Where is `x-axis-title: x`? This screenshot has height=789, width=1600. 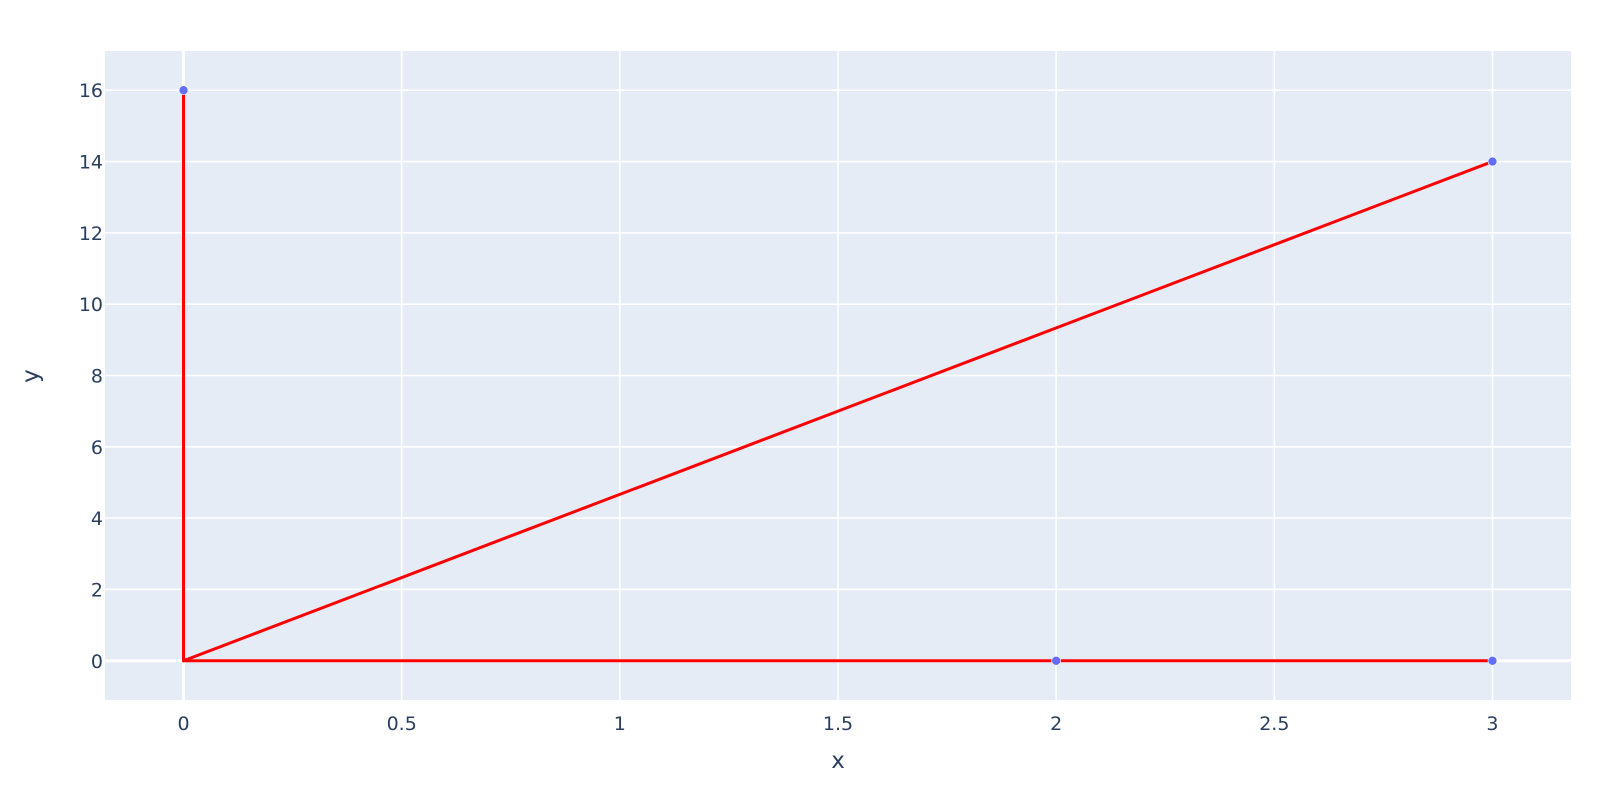 x-axis-title: x is located at coordinates (838, 761).